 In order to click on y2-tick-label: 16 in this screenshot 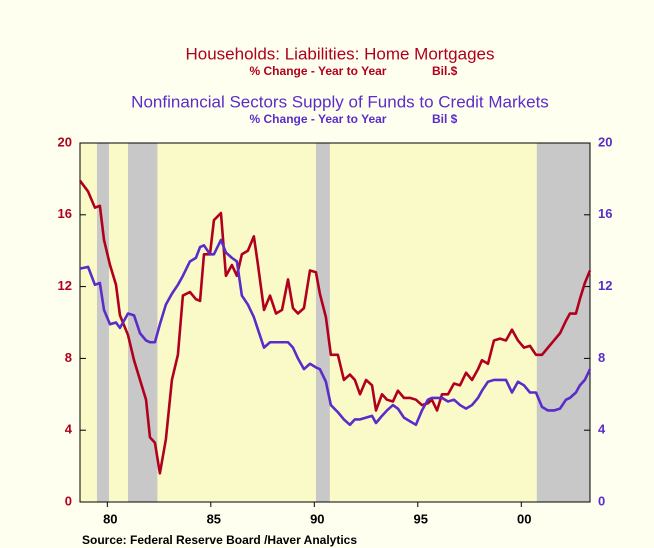, I will do `click(605, 213)`.